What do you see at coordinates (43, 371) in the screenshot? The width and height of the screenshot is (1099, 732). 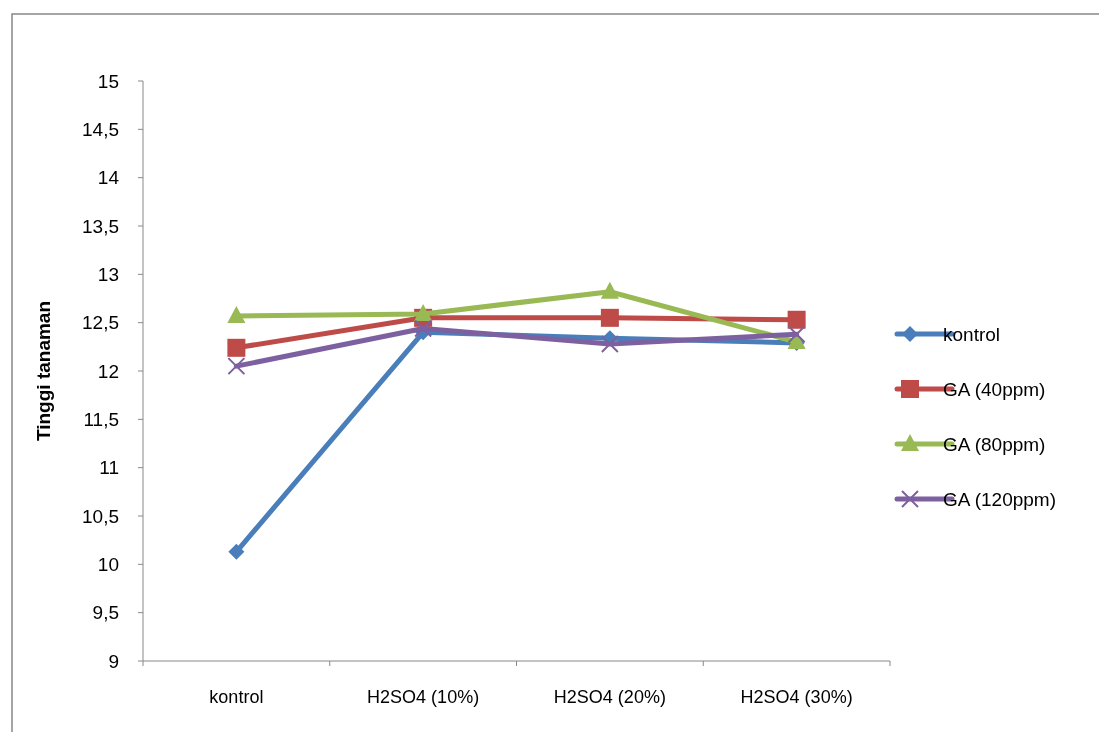 I see `y-axis-title: Tinggi tanaman` at bounding box center [43, 371].